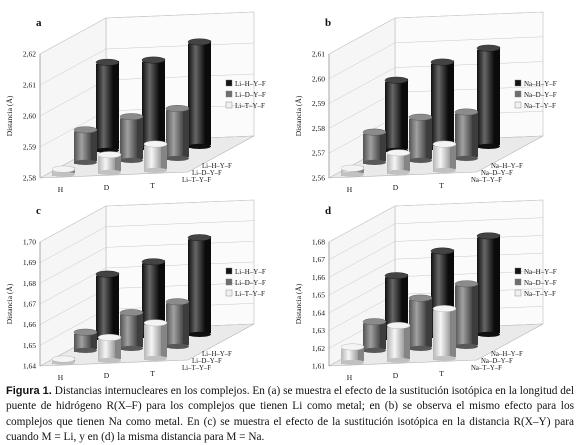 This screenshot has width=578, height=445. What do you see at coordinates (250, 95) in the screenshot?
I see `legend-entry: Li–D–Y–F` at bounding box center [250, 95].